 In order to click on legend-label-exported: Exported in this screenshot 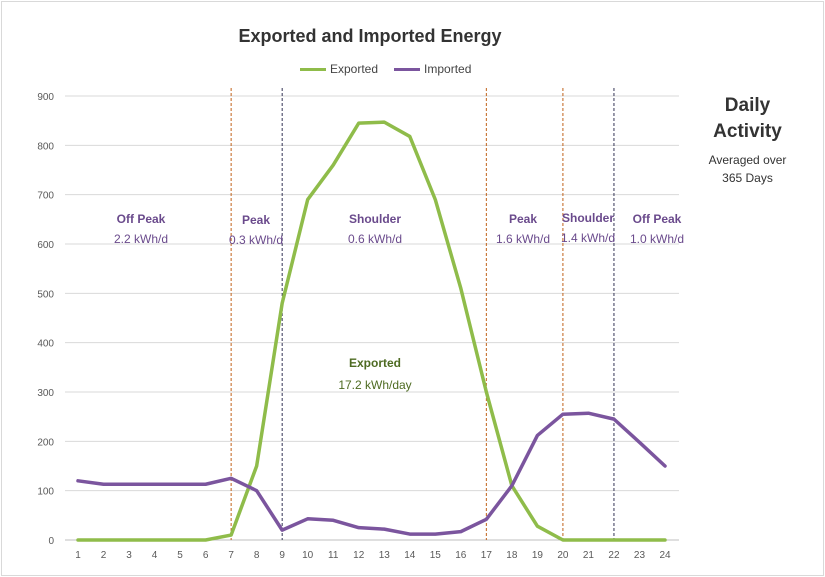, I will do `click(354, 69)`.